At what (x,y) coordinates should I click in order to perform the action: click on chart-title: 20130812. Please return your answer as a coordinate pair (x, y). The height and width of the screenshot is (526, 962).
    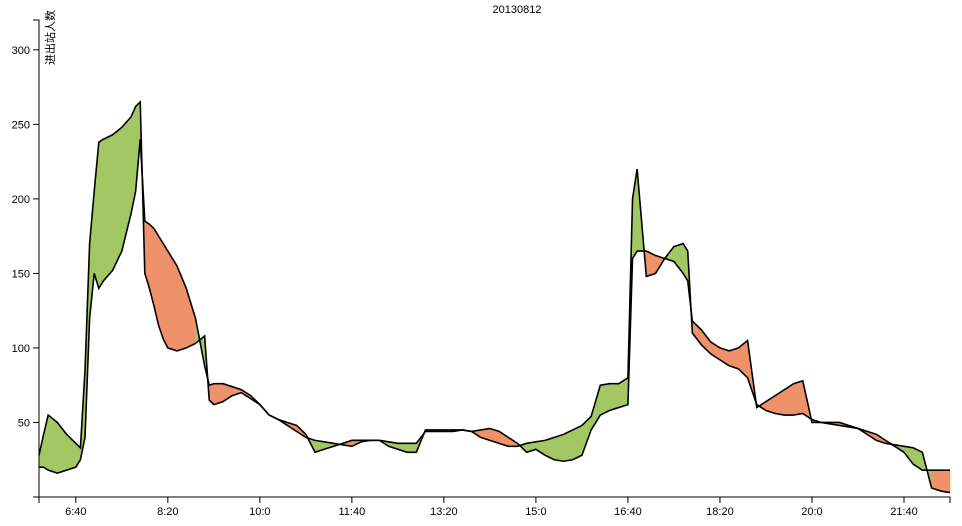
    Looking at the image, I should click on (517, 10).